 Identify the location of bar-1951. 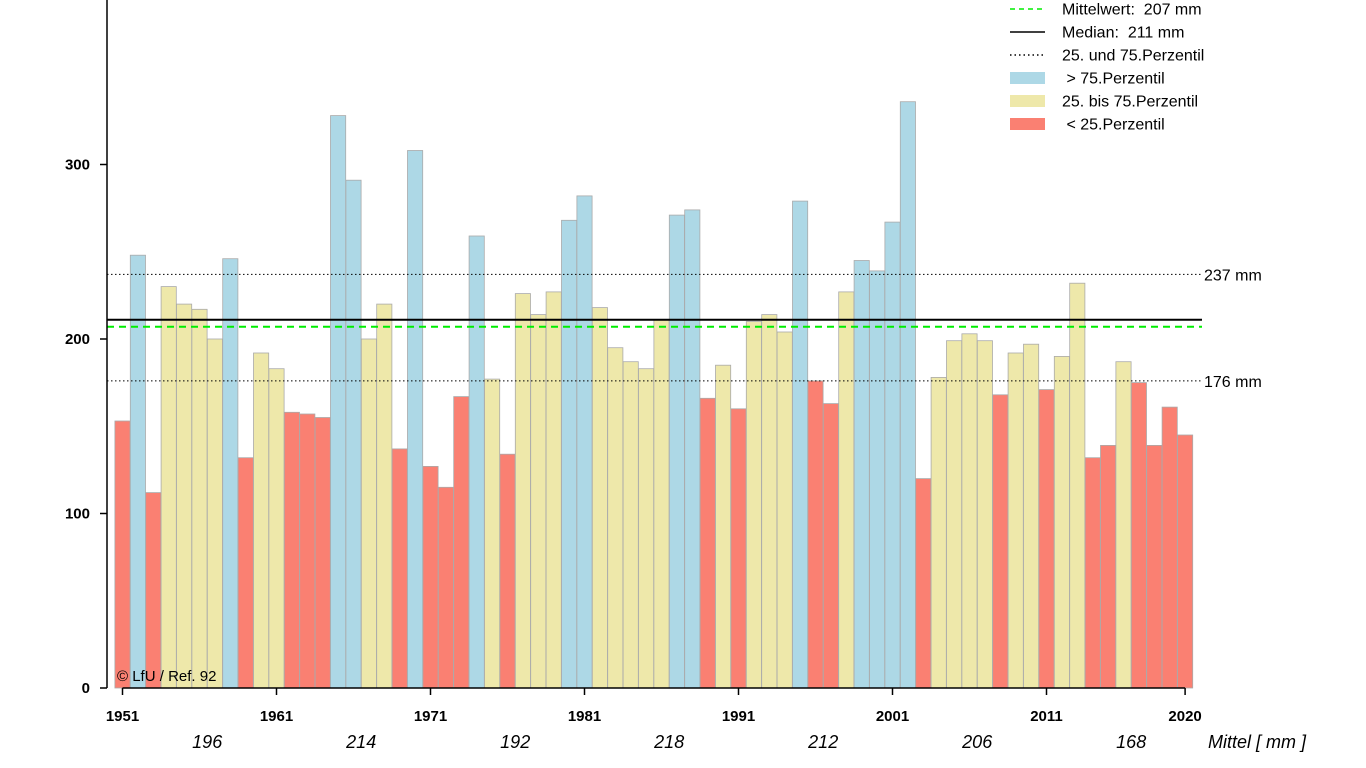
(122, 554).